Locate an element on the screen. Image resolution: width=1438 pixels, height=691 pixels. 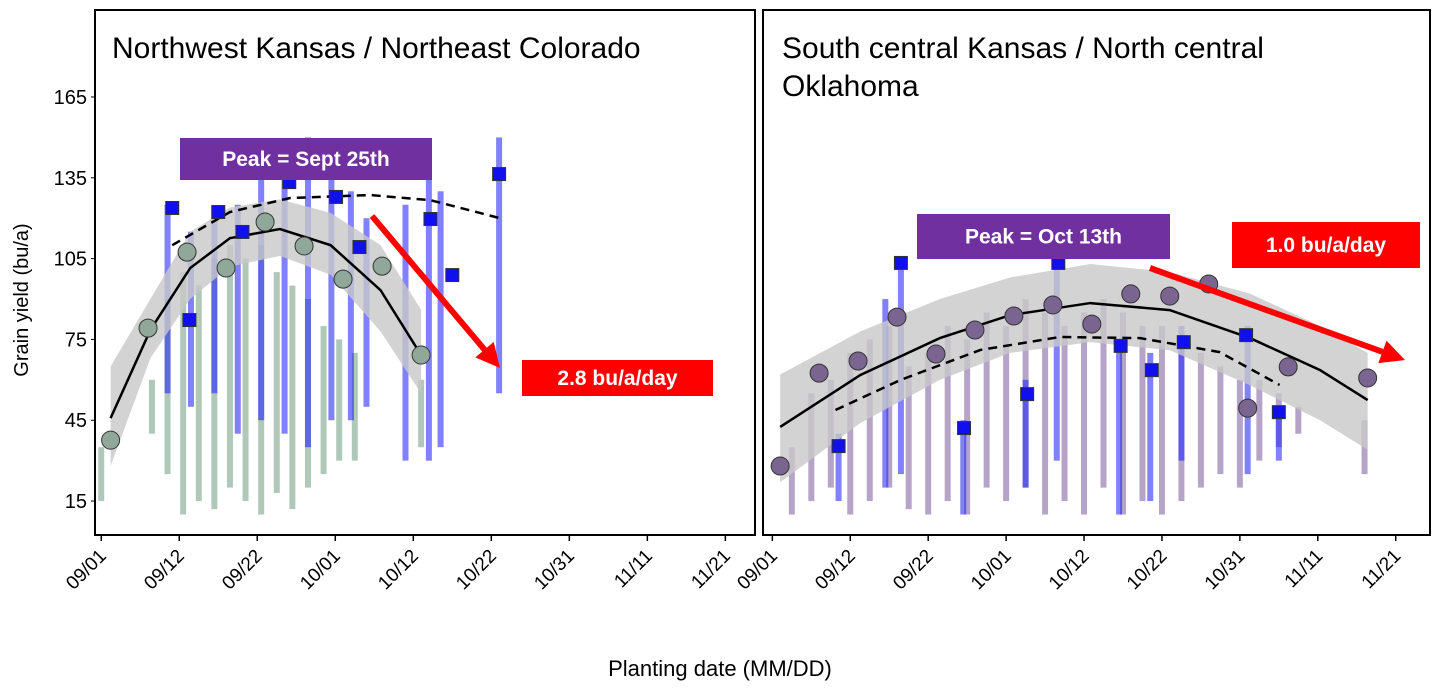
x-tick-label: 10/31 is located at coordinates (554, 570).